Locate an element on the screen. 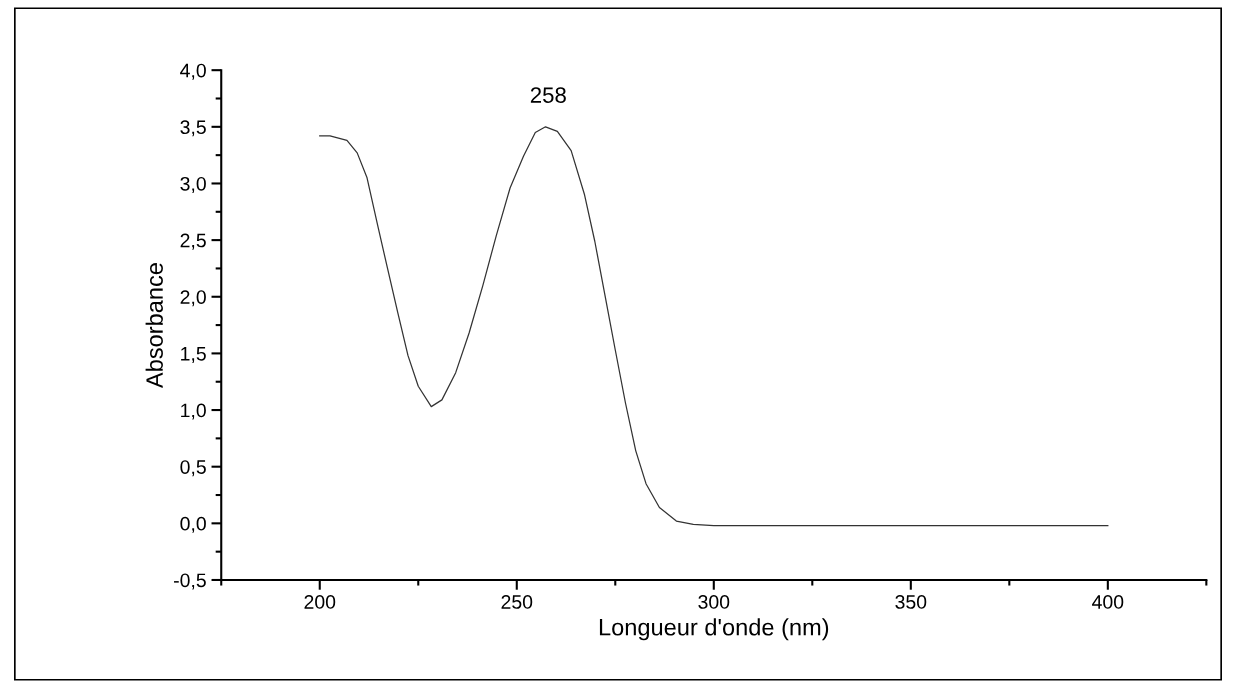  y-tick-label: 3,0 is located at coordinates (193, 184).